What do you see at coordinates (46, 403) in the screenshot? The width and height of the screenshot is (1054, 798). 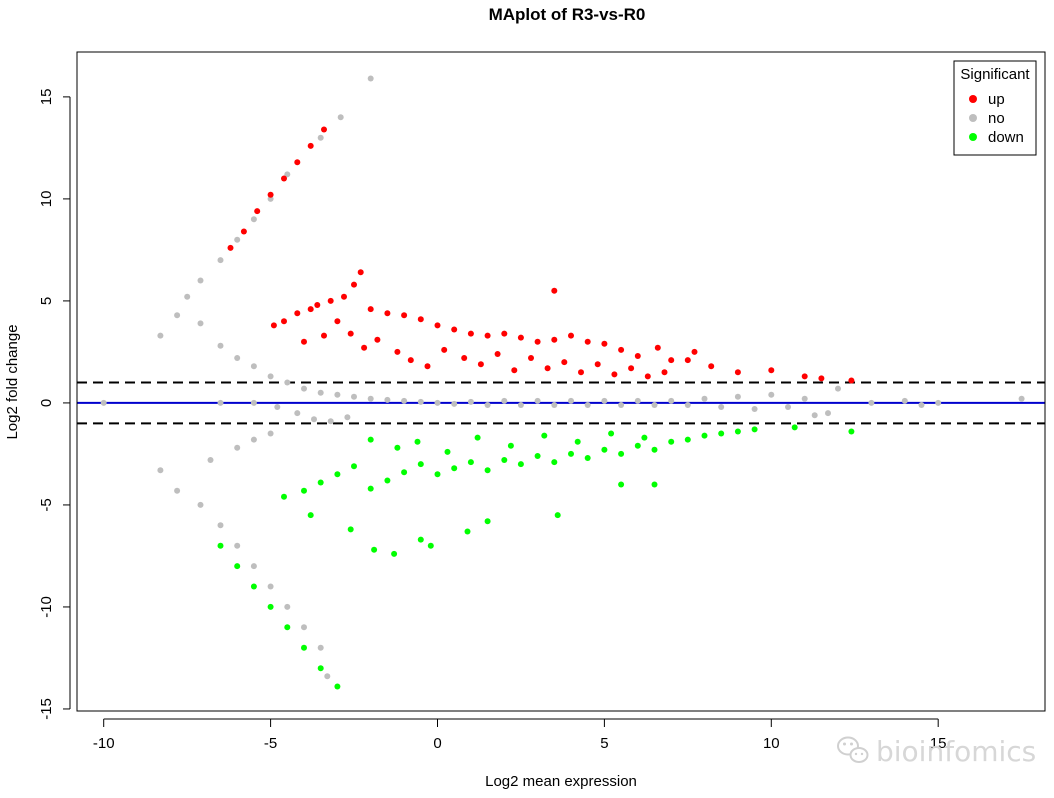 I see `y-tick-label: 0` at bounding box center [46, 403].